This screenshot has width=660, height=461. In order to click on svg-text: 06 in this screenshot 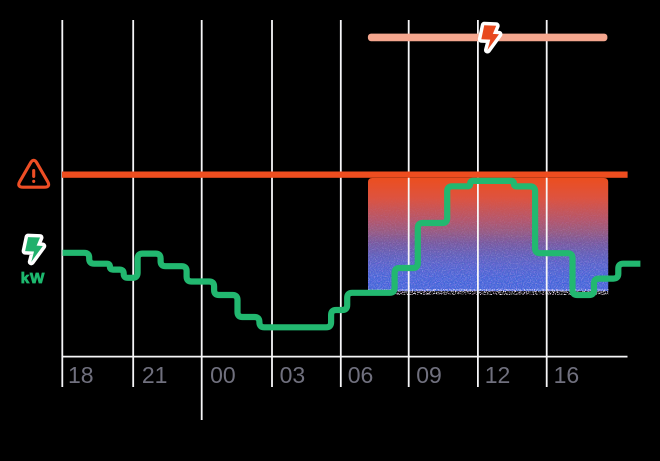, I will do `click(361, 375)`.